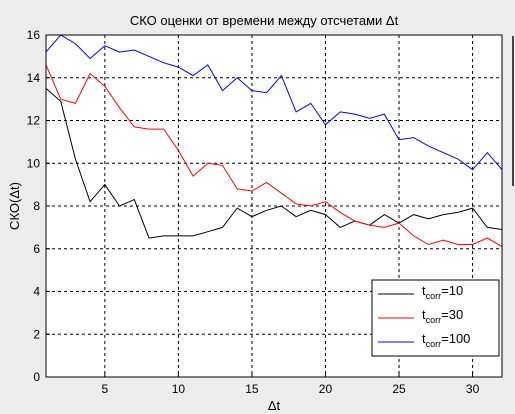 This screenshot has width=515, height=414. I want to click on x-tick-label: 15, so click(252, 389).